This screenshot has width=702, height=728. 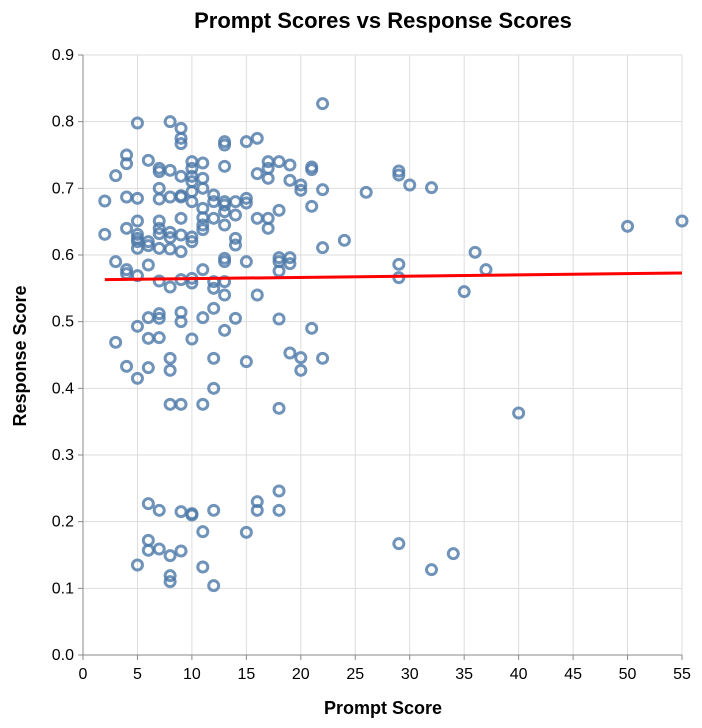 What do you see at coordinates (301, 674) in the screenshot?
I see `x-tick-label: 20` at bounding box center [301, 674].